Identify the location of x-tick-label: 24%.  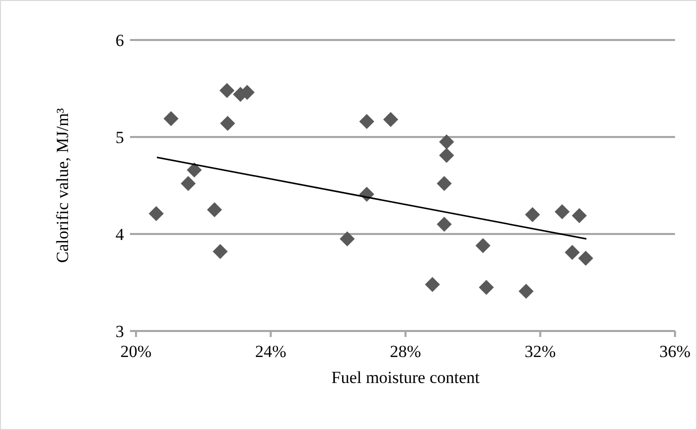
(270, 351).